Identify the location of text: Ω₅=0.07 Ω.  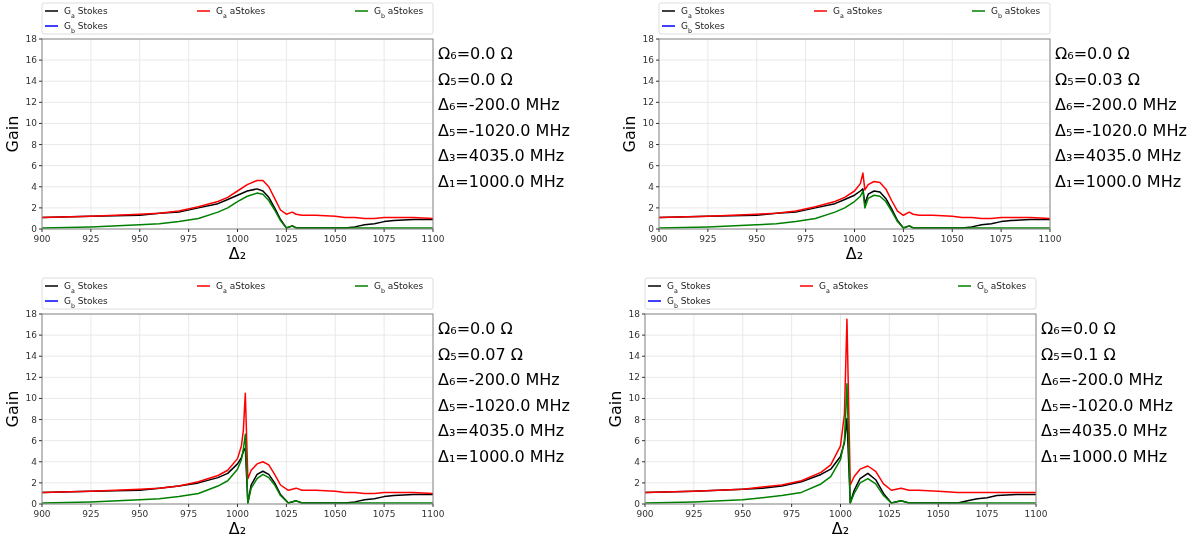
(480, 354).